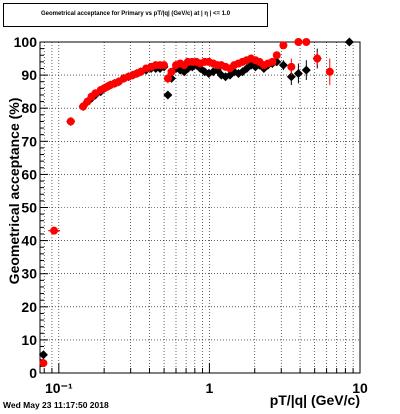  What do you see at coordinates (29, 208) in the screenshot?
I see `y-tick-label: 50` at bounding box center [29, 208].